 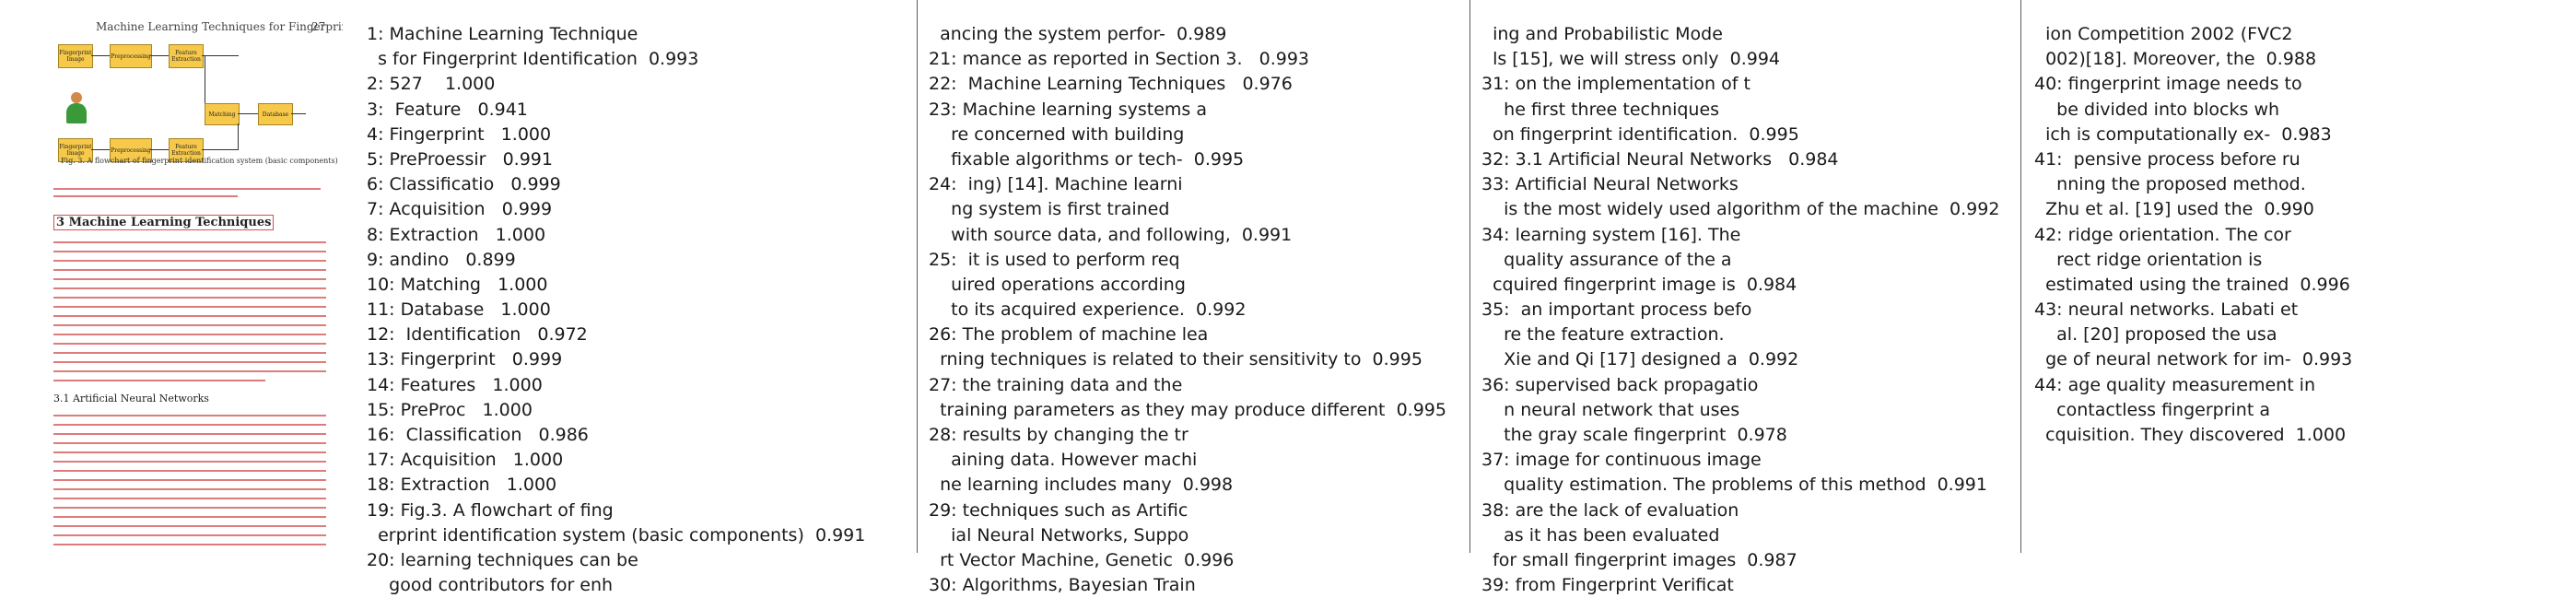 What do you see at coordinates (131, 399) in the screenshot?
I see `subsection-heading: 3.1 Artificial Neural Networks` at bounding box center [131, 399].